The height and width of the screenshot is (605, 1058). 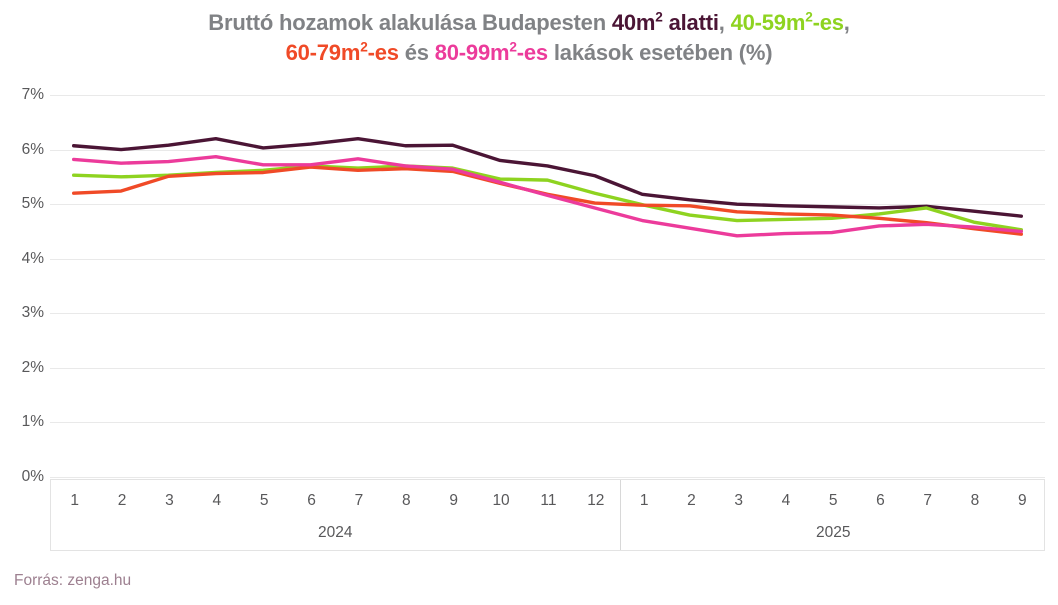 I want to click on title-series-1-text: 40m, so click(x=633, y=22).